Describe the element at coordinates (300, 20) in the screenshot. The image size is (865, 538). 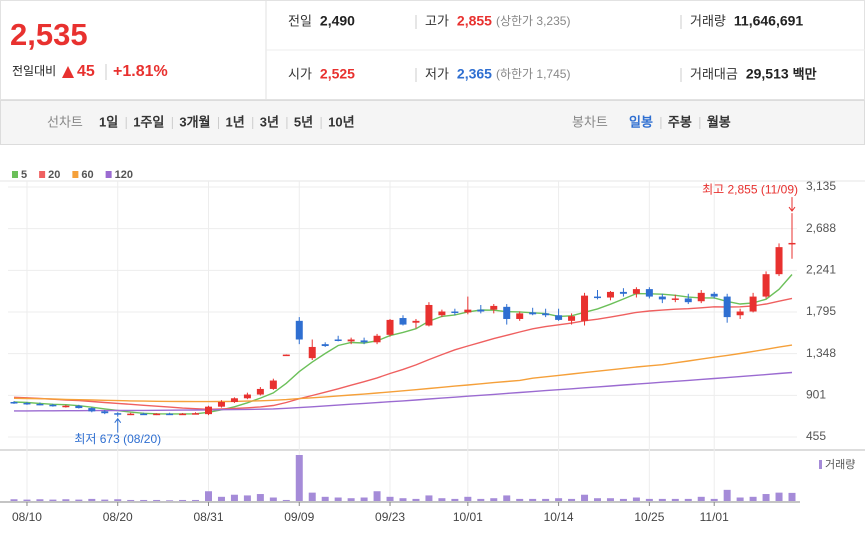
I see `quote-label: 전일` at that location.